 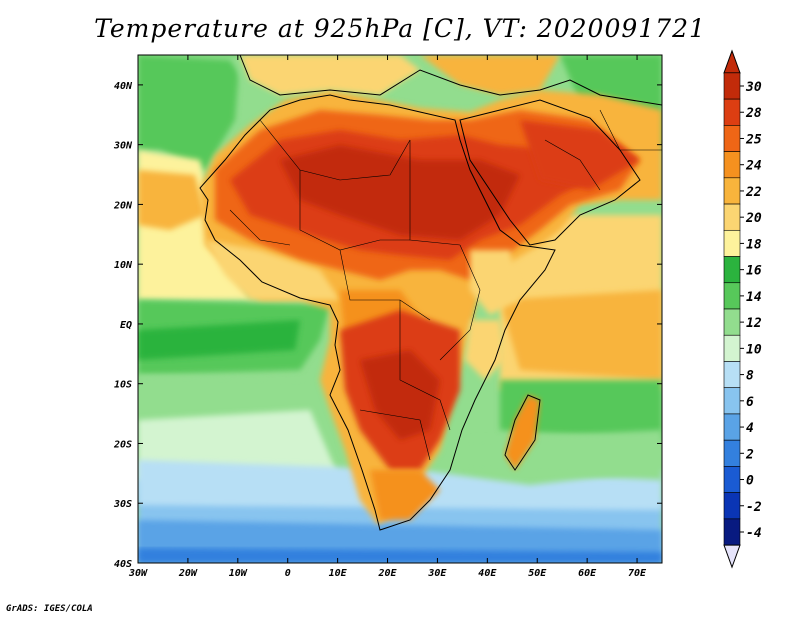 What do you see at coordinates (749, 454) in the screenshot?
I see `colorbar-label: 2` at bounding box center [749, 454].